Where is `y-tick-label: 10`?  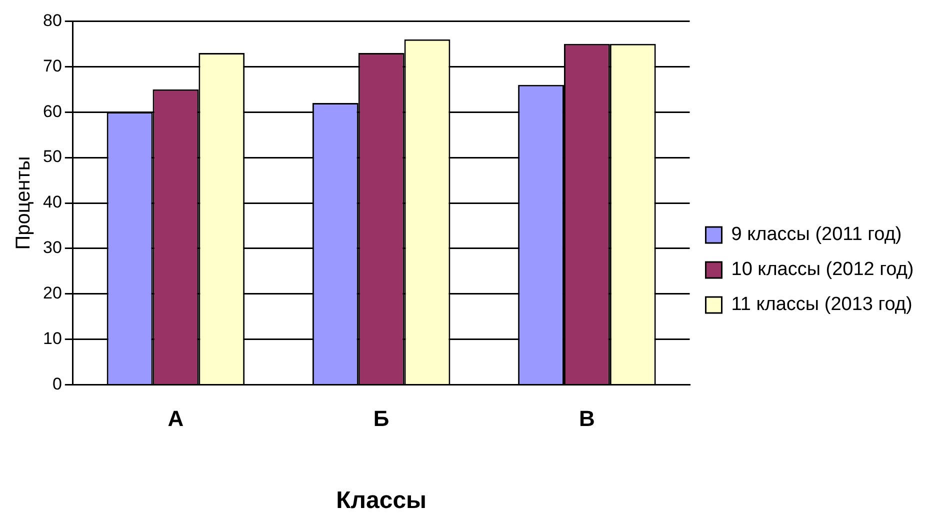 y-tick-label: 10 is located at coordinates (52, 338).